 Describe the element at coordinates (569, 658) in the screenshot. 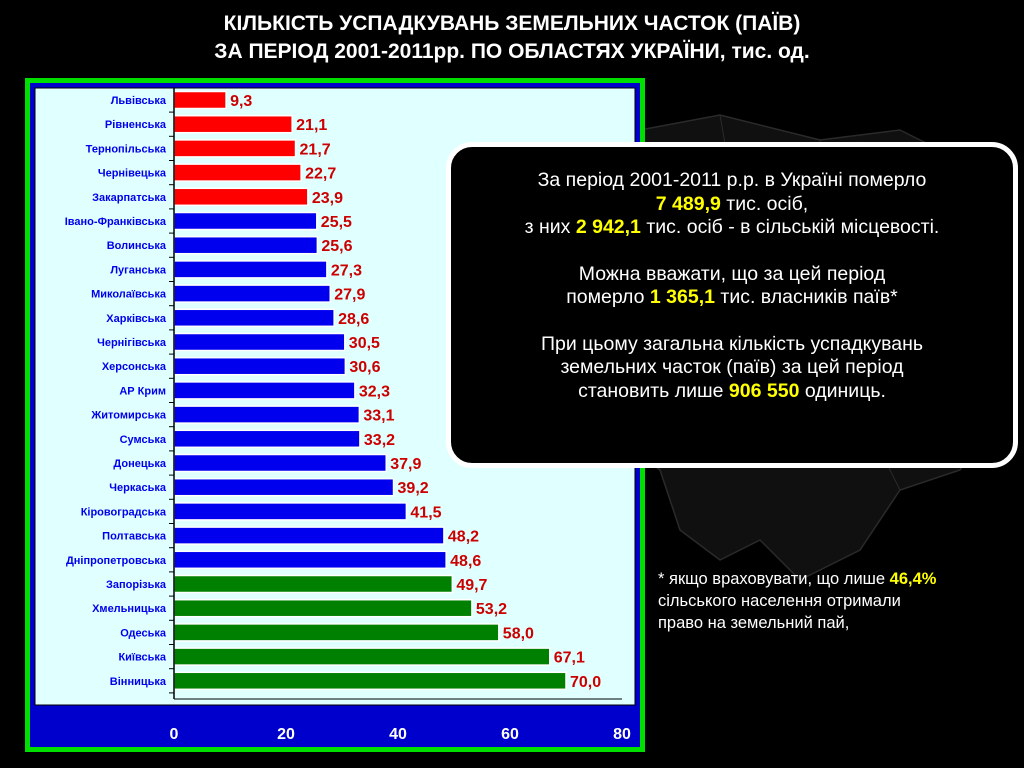

I see `value-label: 67,1` at that location.